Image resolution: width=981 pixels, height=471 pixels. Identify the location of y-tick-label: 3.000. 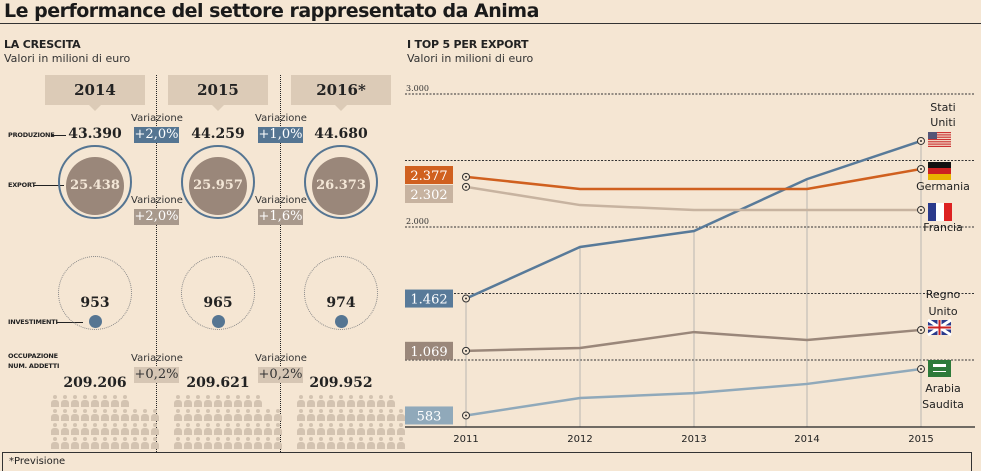
(417, 88).